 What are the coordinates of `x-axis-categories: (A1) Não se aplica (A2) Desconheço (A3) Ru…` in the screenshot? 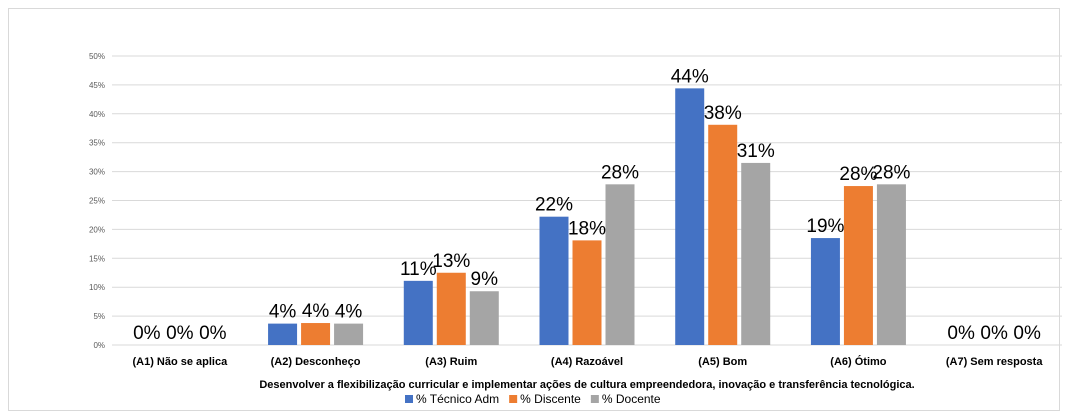 It's located at (587, 361).